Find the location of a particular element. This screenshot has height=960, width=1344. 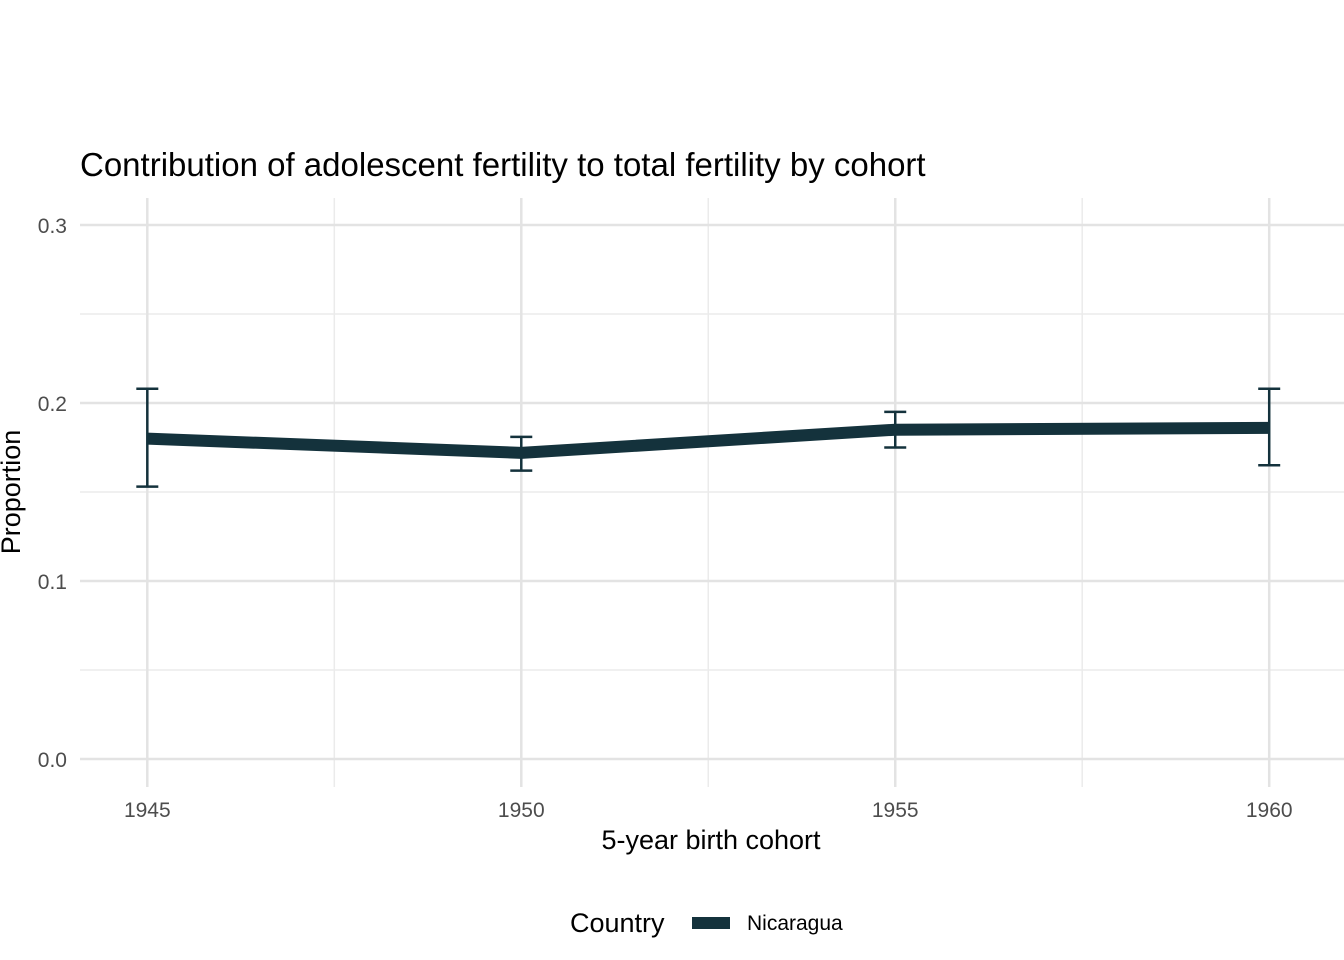

x-tick-label: 1950 is located at coordinates (521, 810).